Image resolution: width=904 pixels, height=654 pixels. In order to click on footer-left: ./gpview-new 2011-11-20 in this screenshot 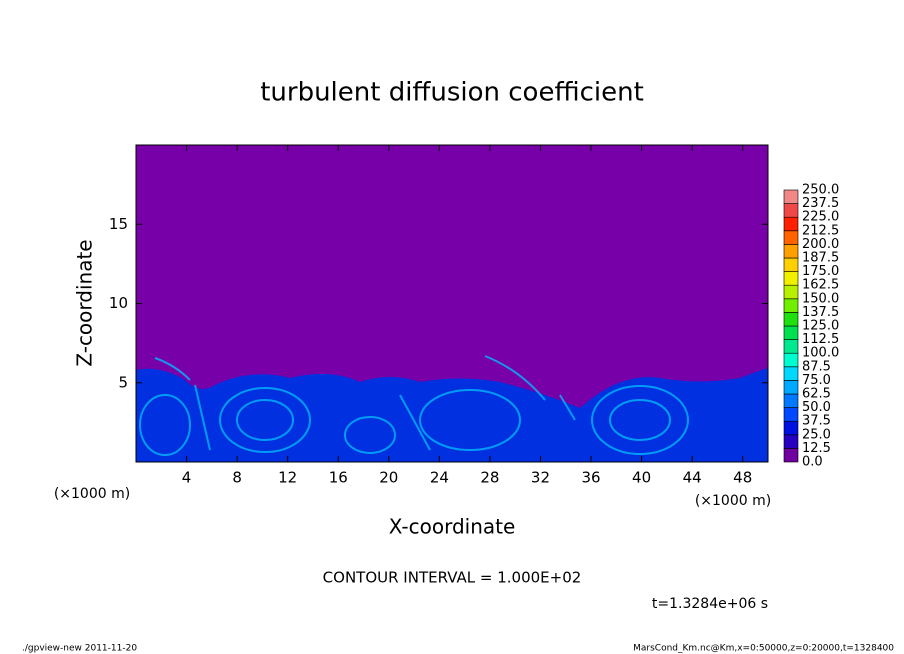, I will do `click(79, 649)`.